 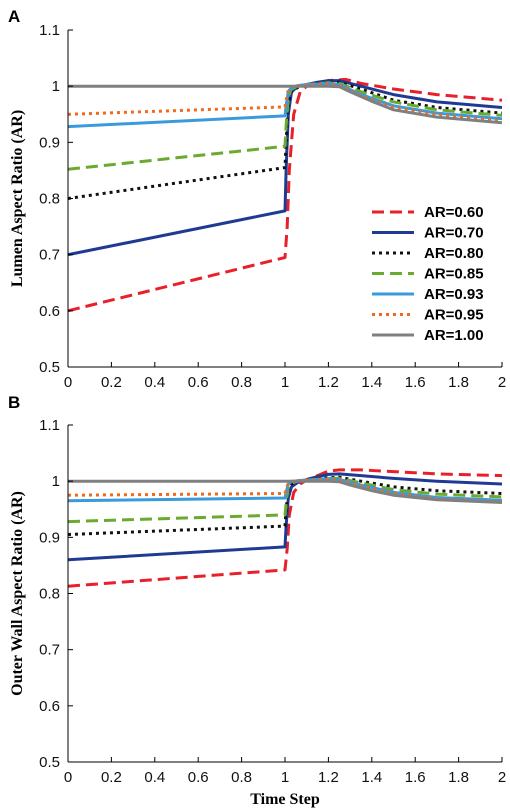 I want to click on legend-label: AR=0.70, so click(x=454, y=233).